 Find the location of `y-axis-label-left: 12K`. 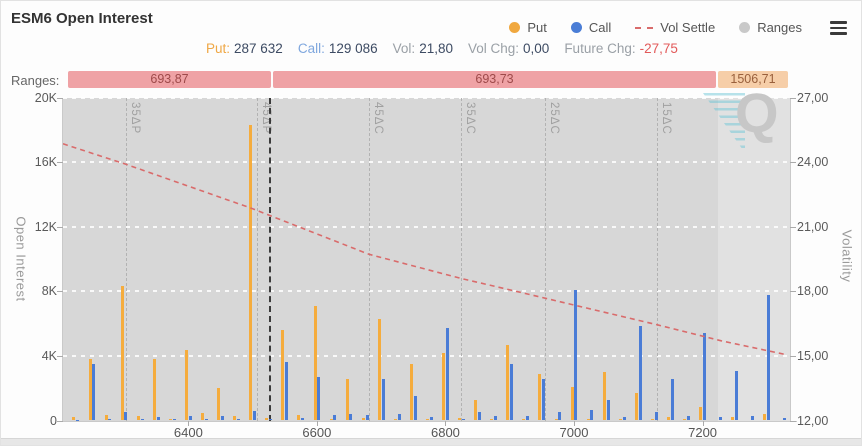

y-axis-label-left: 12K is located at coordinates (45, 226).